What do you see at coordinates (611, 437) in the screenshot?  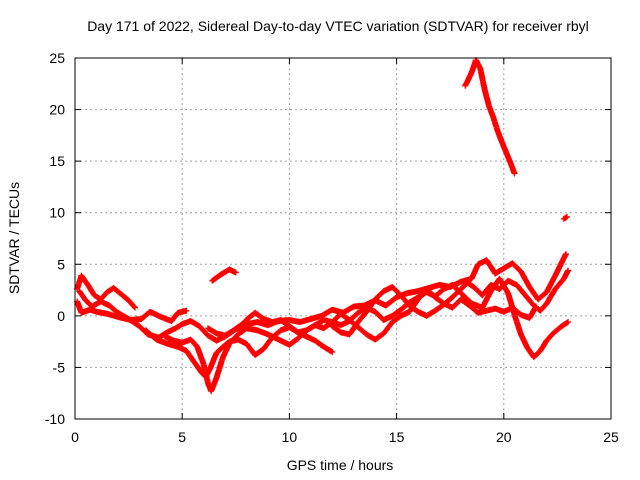 I see `x-tick-label: 25` at bounding box center [611, 437].